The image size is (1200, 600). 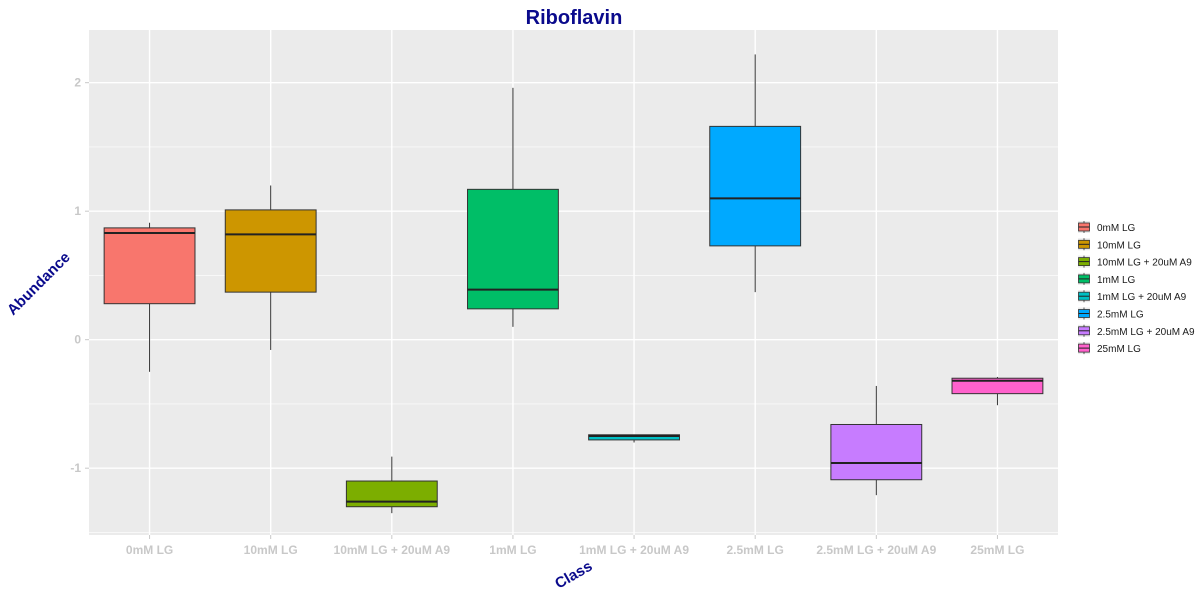 What do you see at coordinates (1120, 315) in the screenshot?
I see `legend-label: 2.5mM LG` at bounding box center [1120, 315].